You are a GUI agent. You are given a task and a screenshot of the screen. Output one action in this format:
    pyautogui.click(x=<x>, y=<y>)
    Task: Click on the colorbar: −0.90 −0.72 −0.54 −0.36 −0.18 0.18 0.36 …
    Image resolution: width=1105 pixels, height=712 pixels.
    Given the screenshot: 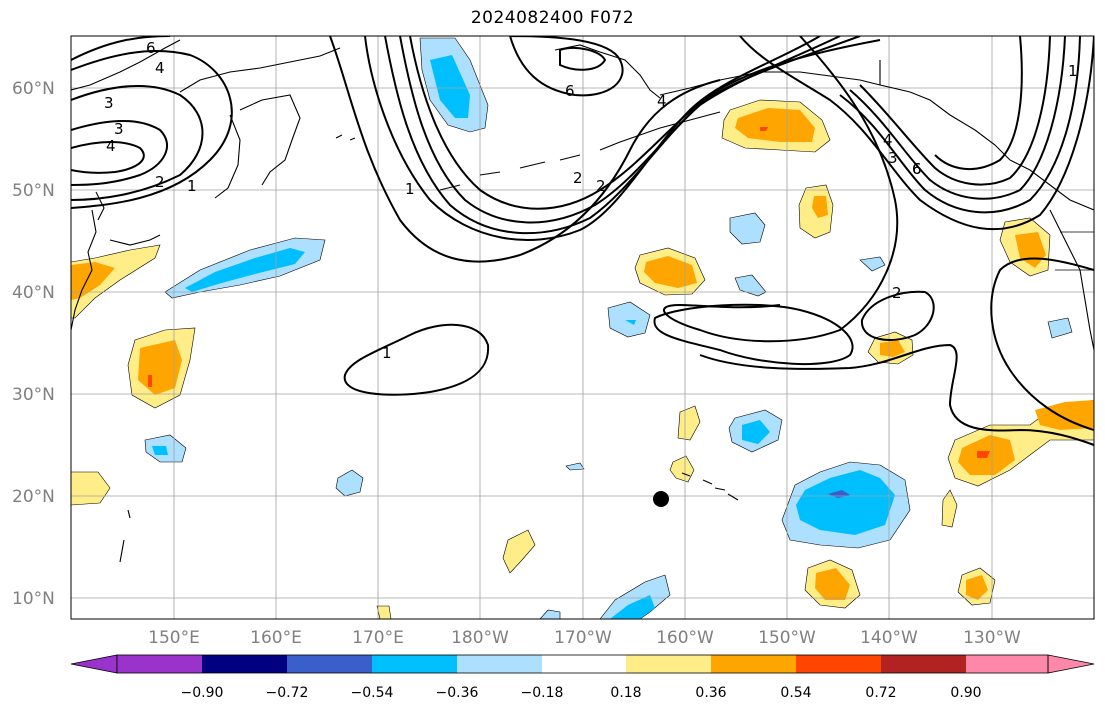 What is the action you would take?
    pyautogui.click(x=582, y=677)
    